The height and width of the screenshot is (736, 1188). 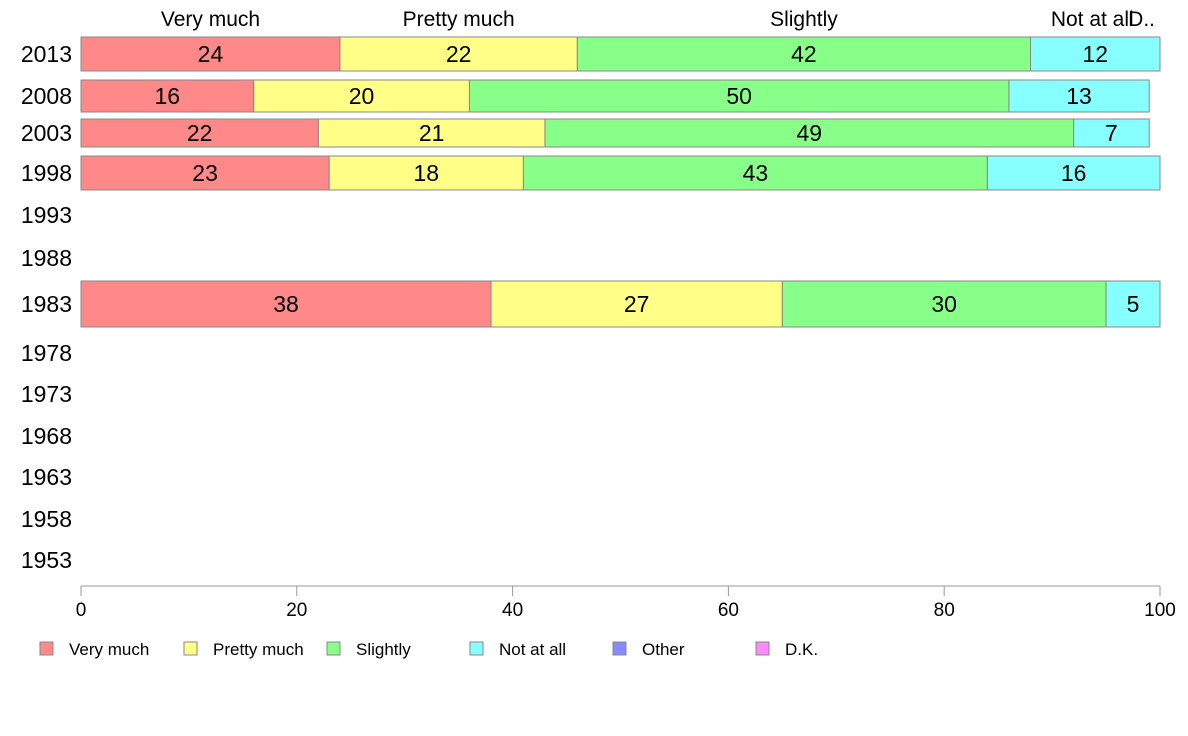 I want to click on bar-label-not-at-all-1998: 16, so click(x=1074, y=173).